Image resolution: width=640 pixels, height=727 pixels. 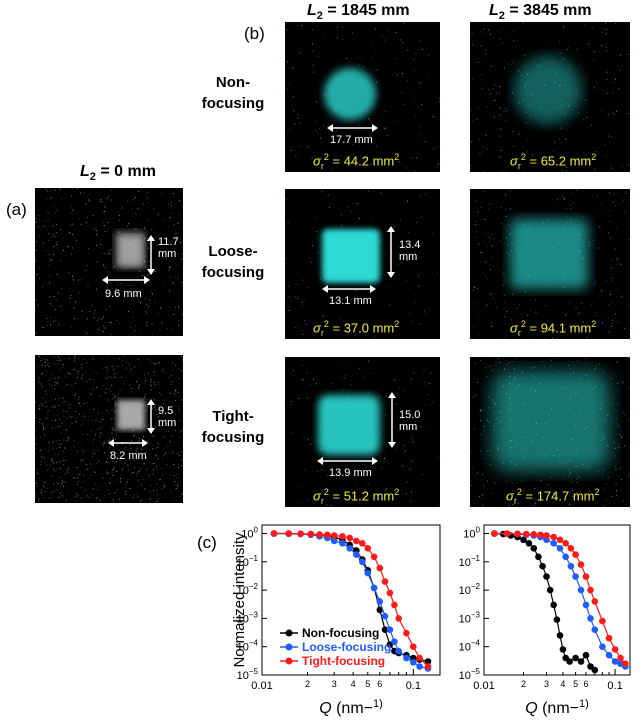 I want to click on sigma-label: σr2 = 174.7 mm2, so click(x=553, y=496).